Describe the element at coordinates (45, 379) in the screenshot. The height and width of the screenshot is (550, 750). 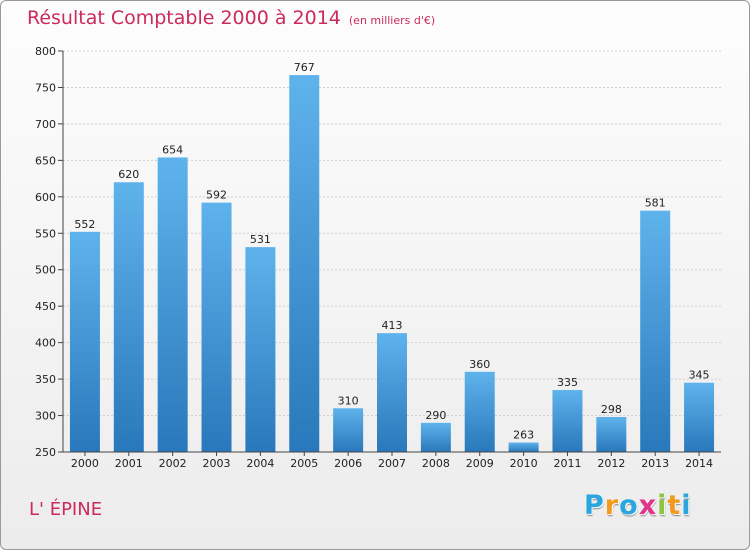
I see `y-tick-label: 350` at that location.